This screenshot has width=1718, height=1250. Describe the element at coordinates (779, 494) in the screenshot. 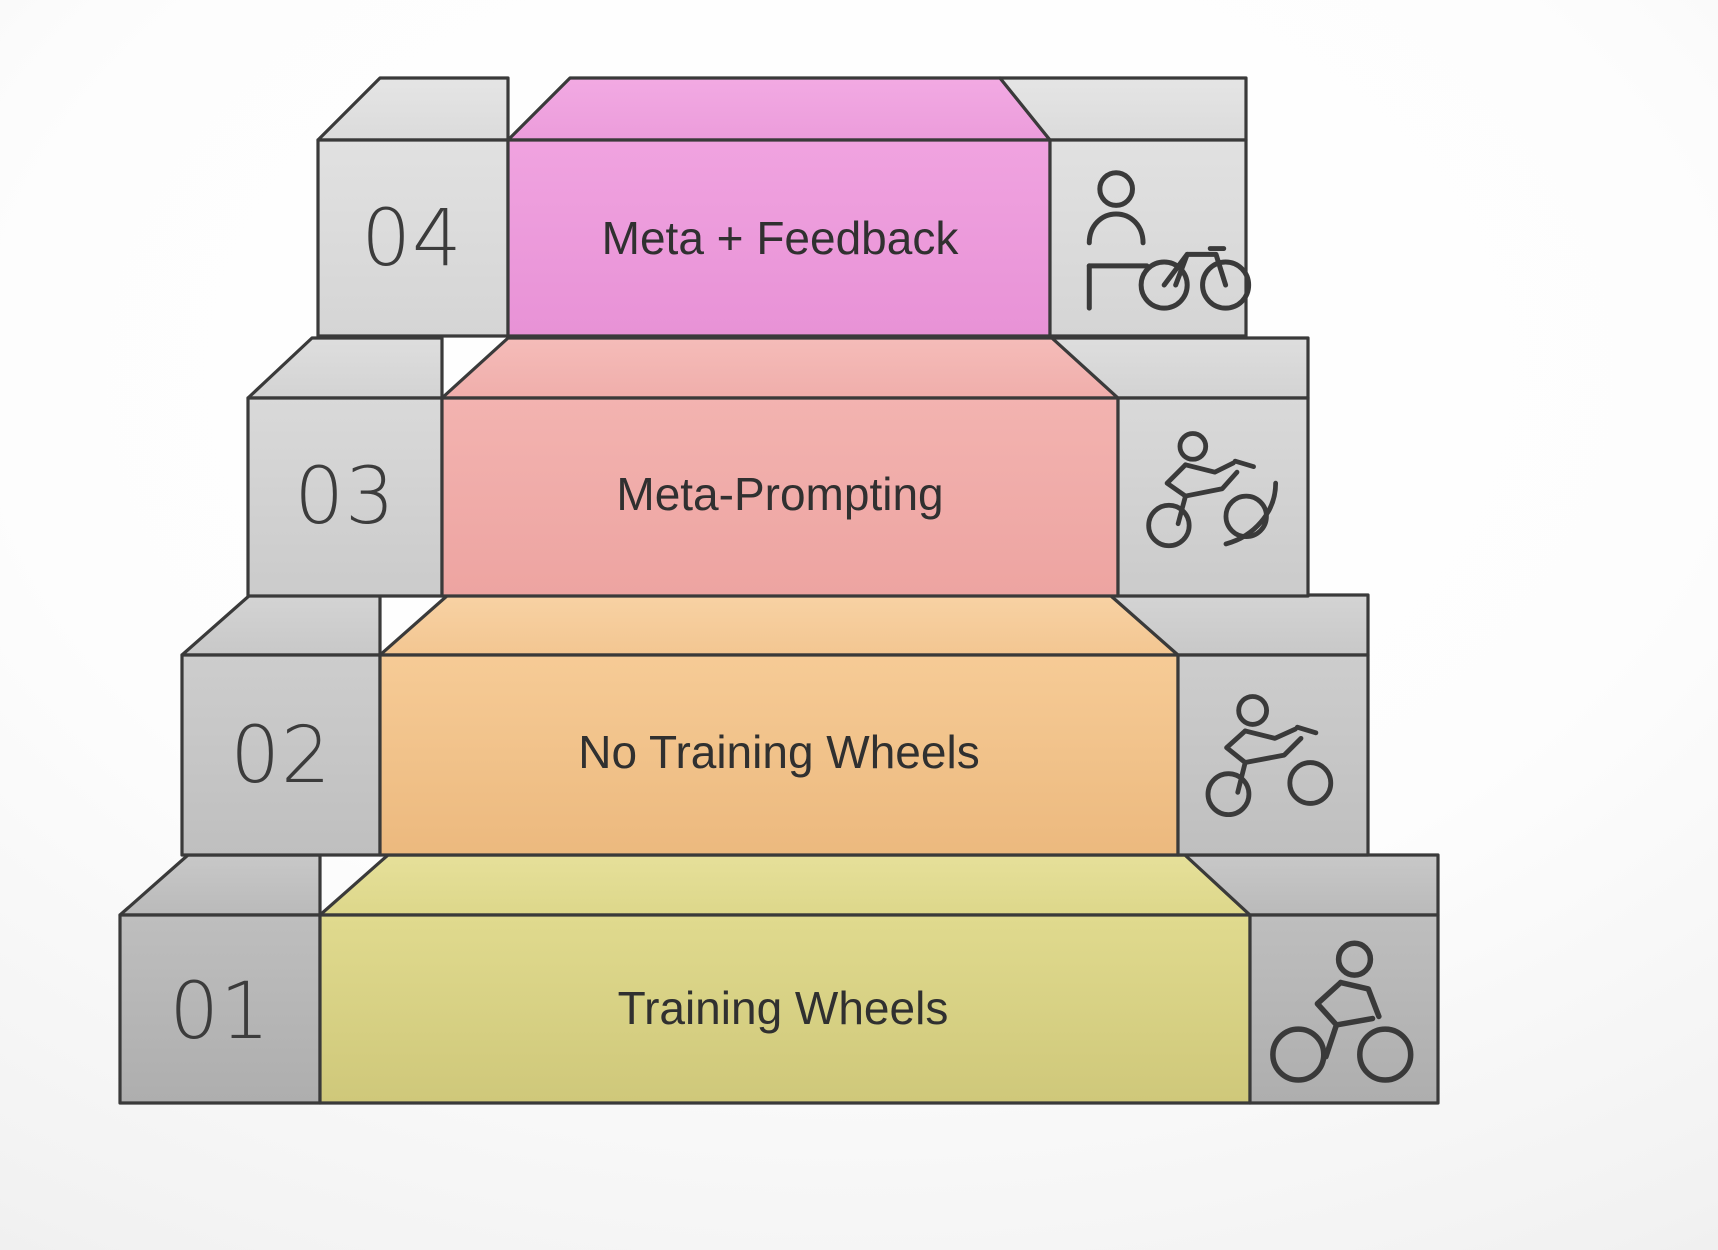

I see `step-03-label: Meta-Prompting` at that location.